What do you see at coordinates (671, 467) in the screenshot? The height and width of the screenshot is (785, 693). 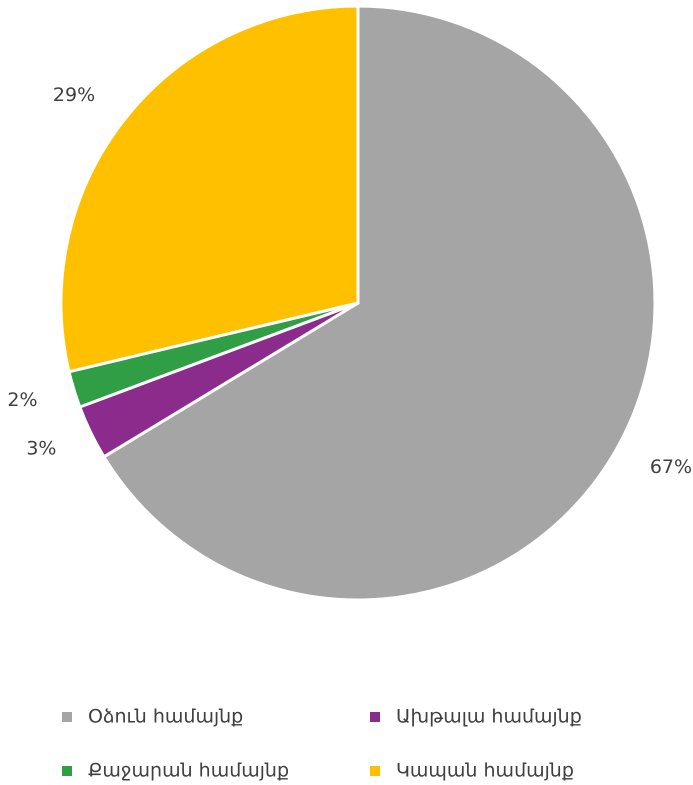 I see `data-label: 67%` at bounding box center [671, 467].